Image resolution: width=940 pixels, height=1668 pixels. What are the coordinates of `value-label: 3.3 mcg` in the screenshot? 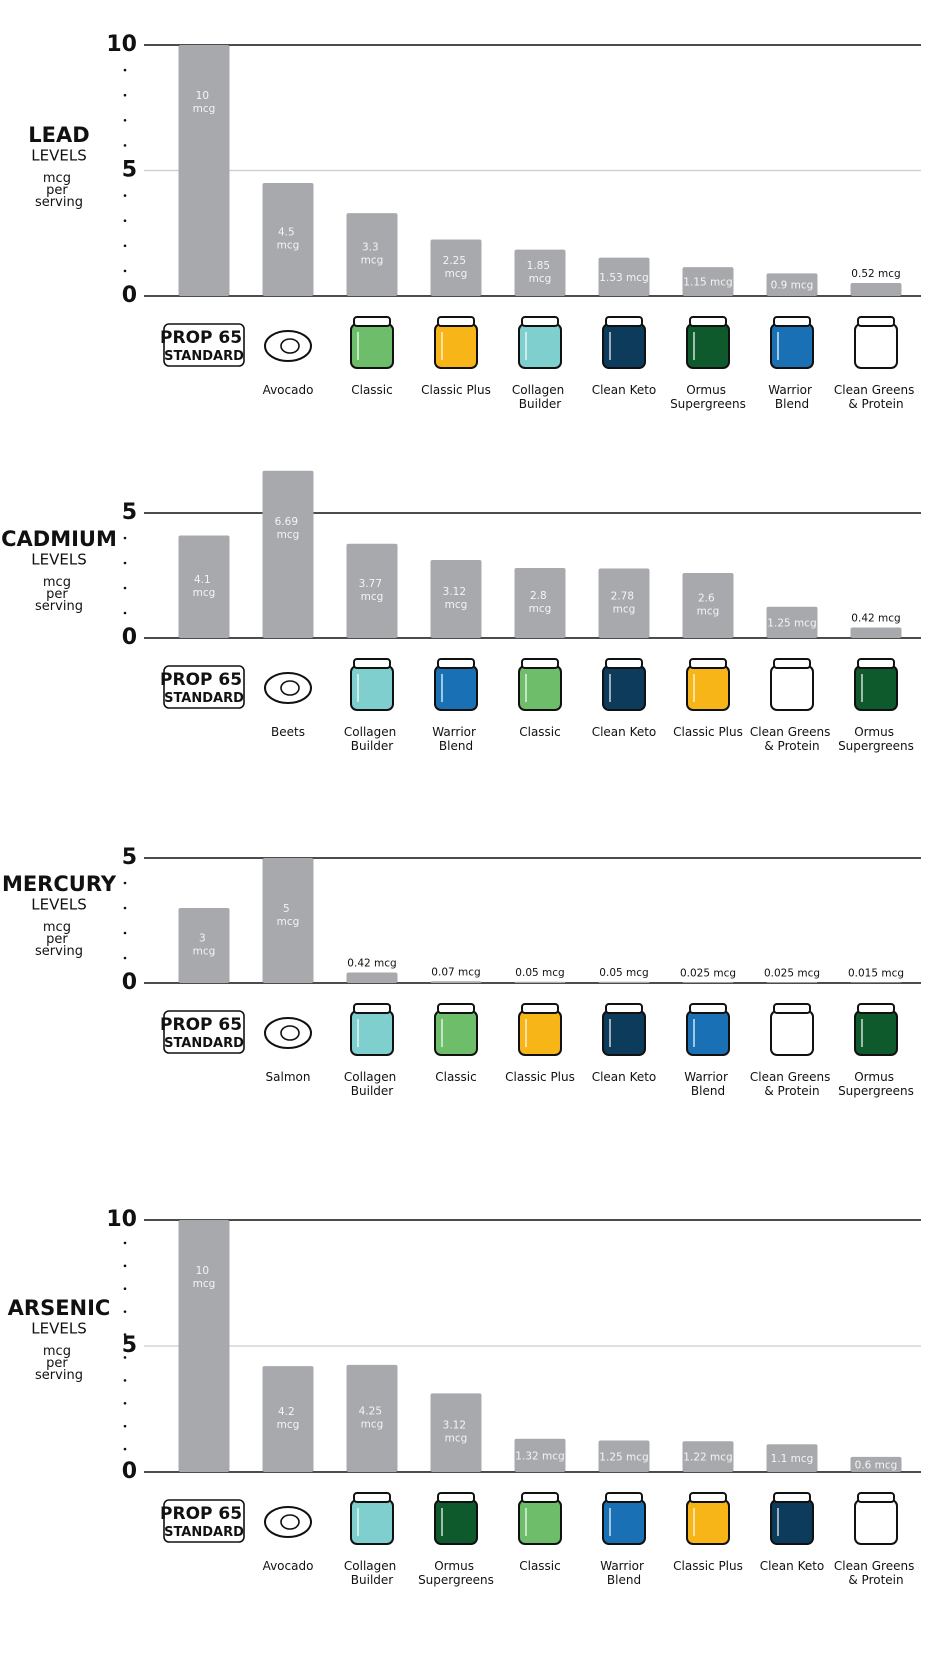 It's located at (372, 254).